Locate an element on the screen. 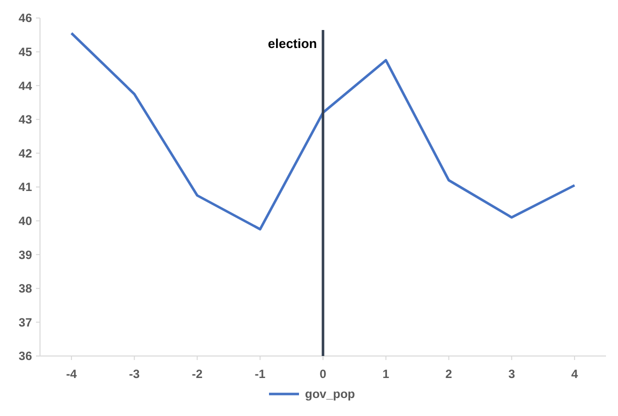 The width and height of the screenshot is (618, 416). y-tick-label: 39 is located at coordinates (25, 255).